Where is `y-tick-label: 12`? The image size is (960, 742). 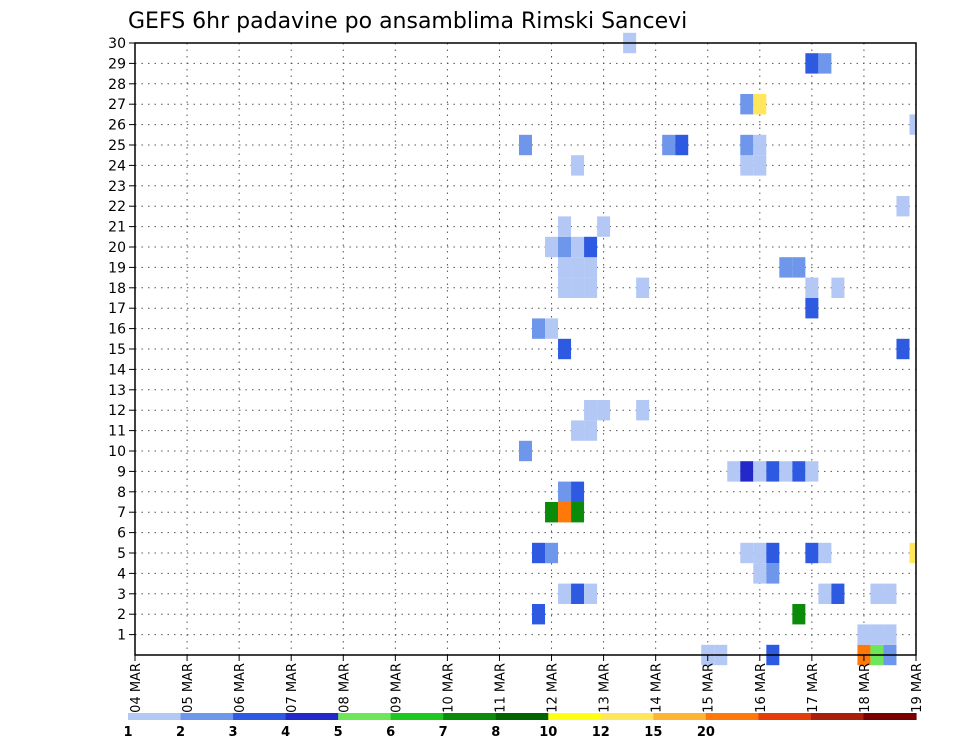 y-tick-label: 12 is located at coordinates (117, 411).